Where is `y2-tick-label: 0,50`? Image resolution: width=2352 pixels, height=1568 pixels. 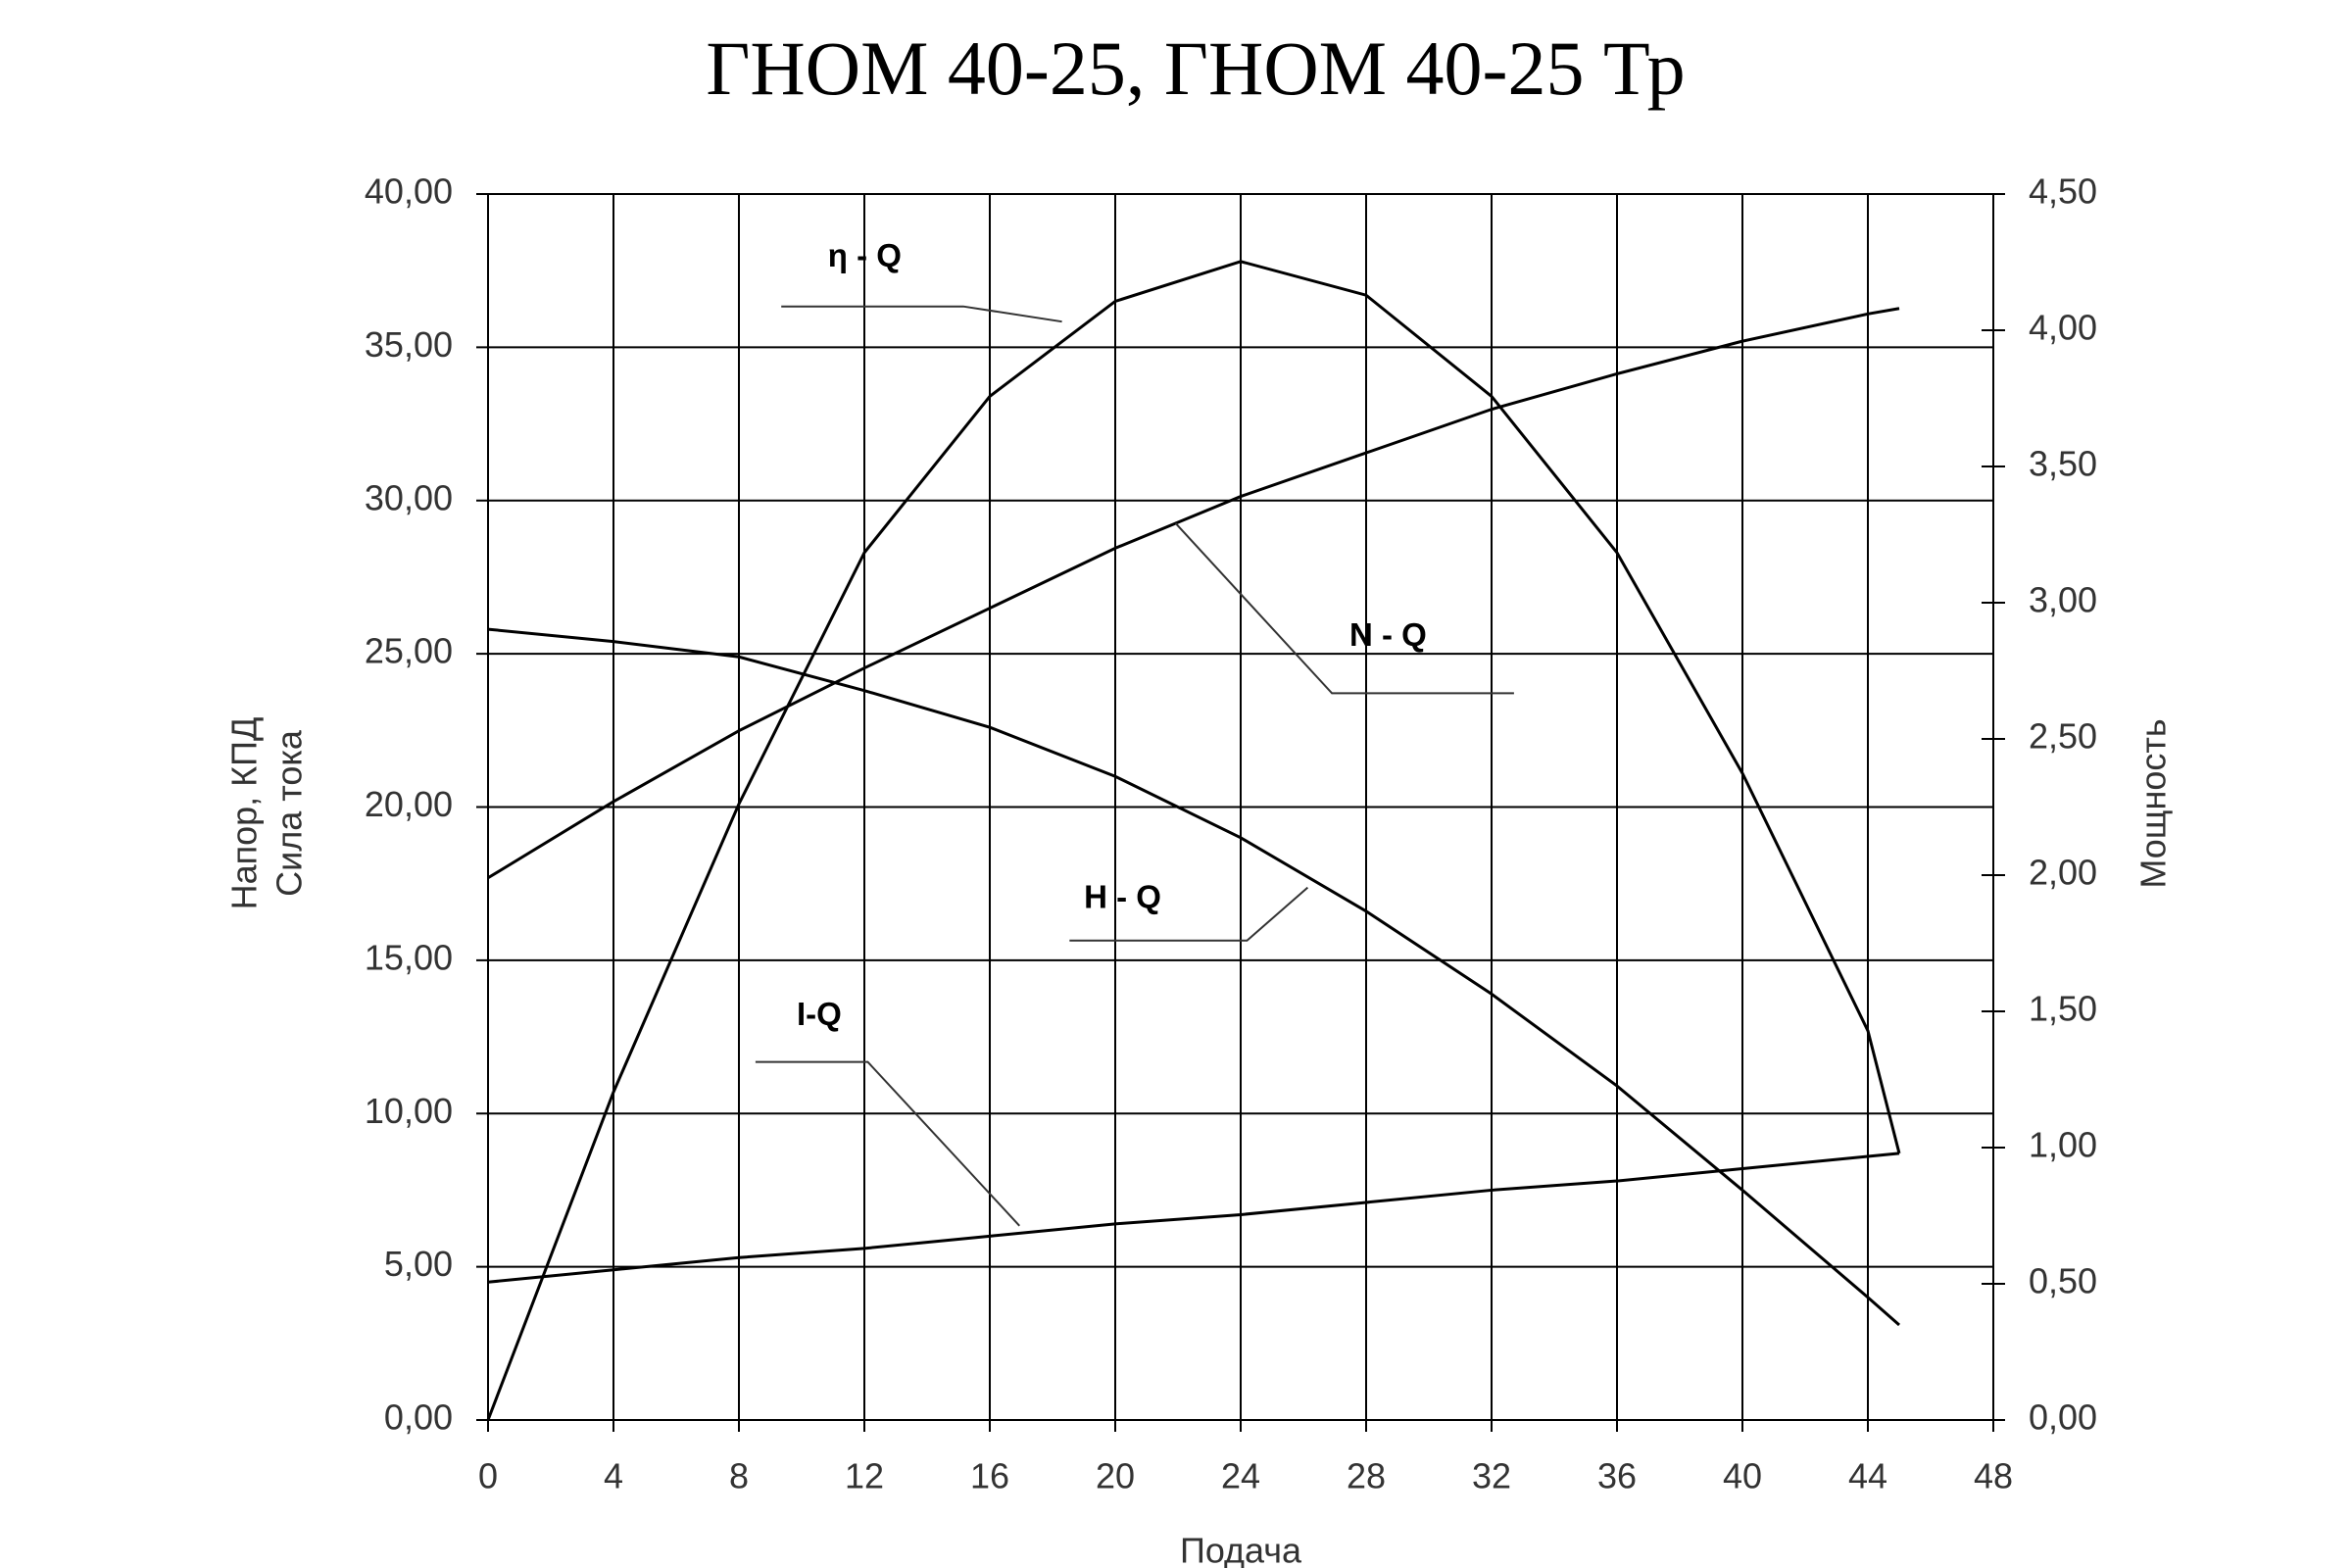
y2-tick-label: 0,50 is located at coordinates (2063, 1281).